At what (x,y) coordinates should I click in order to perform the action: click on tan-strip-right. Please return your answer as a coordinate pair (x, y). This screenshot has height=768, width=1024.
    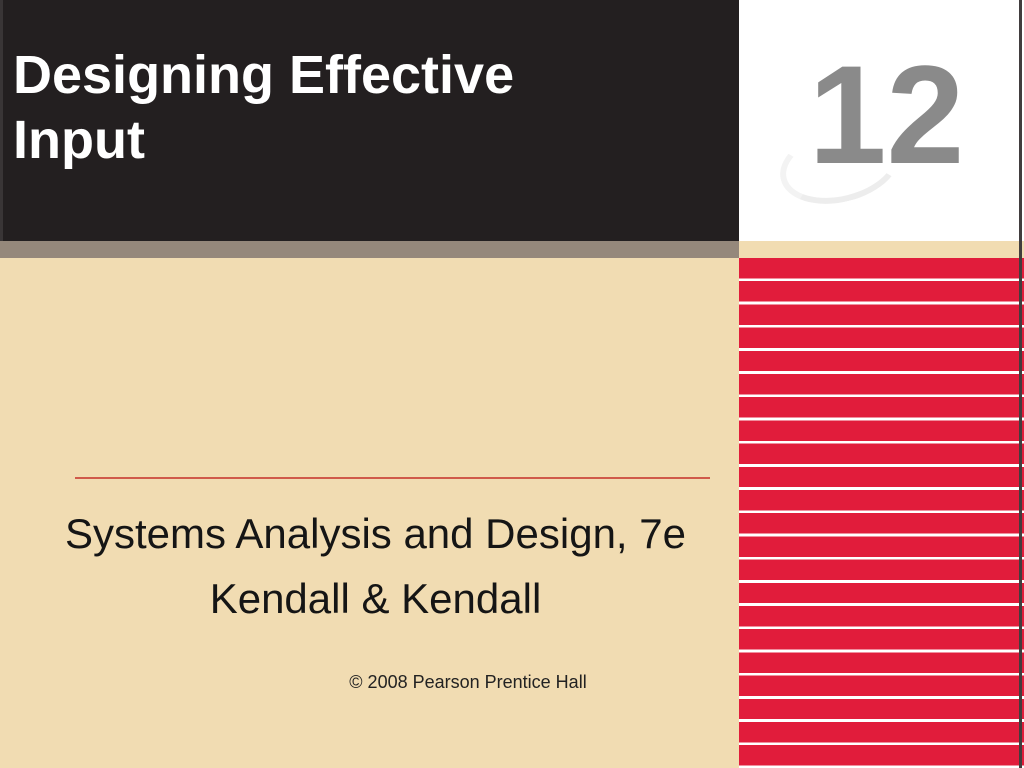
    Looking at the image, I should click on (881, 249).